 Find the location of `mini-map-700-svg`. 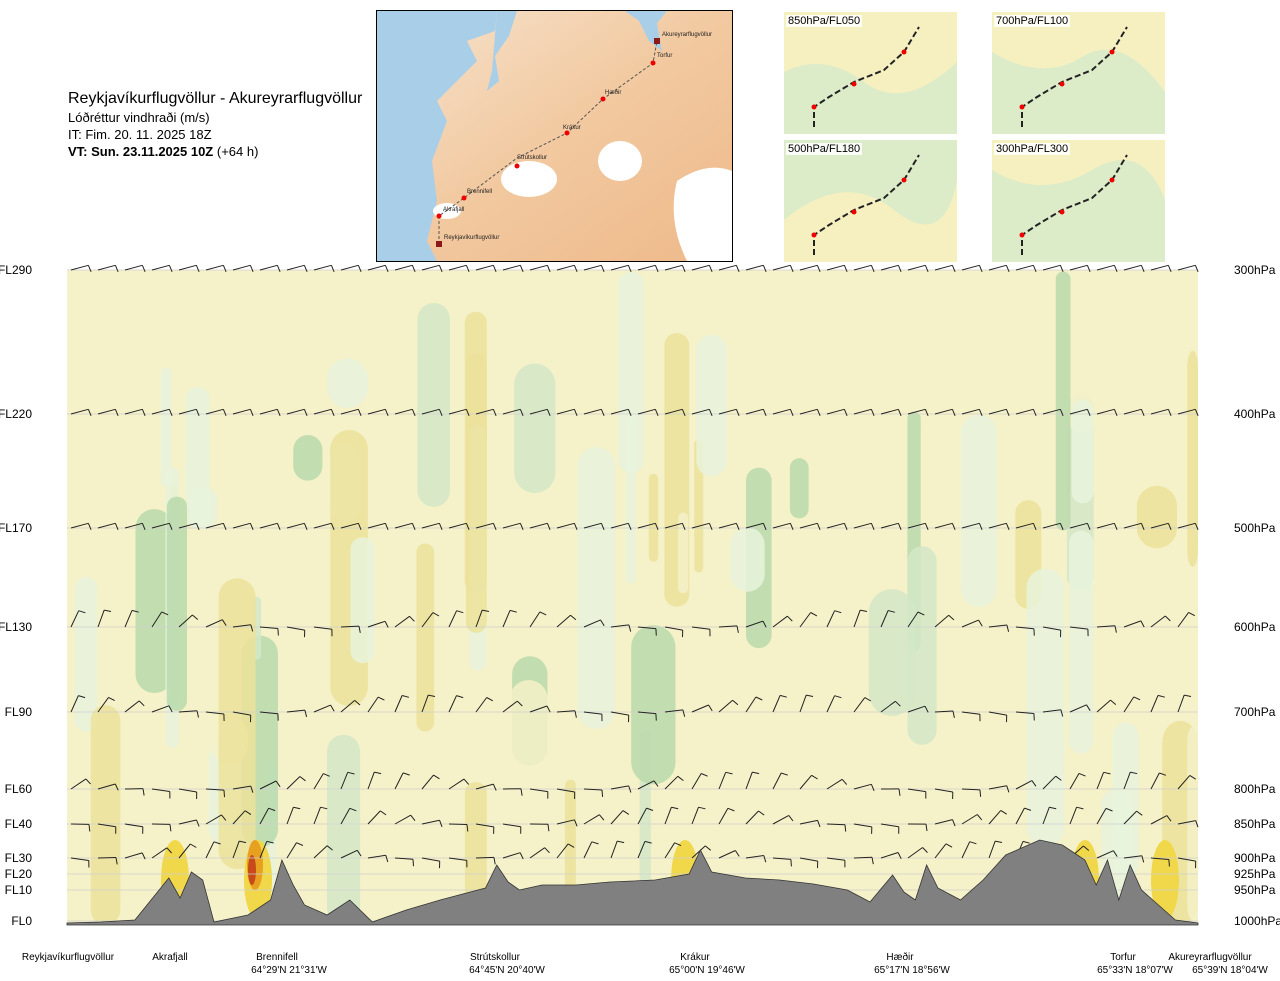

mini-map-700-svg is located at coordinates (1078, 73).